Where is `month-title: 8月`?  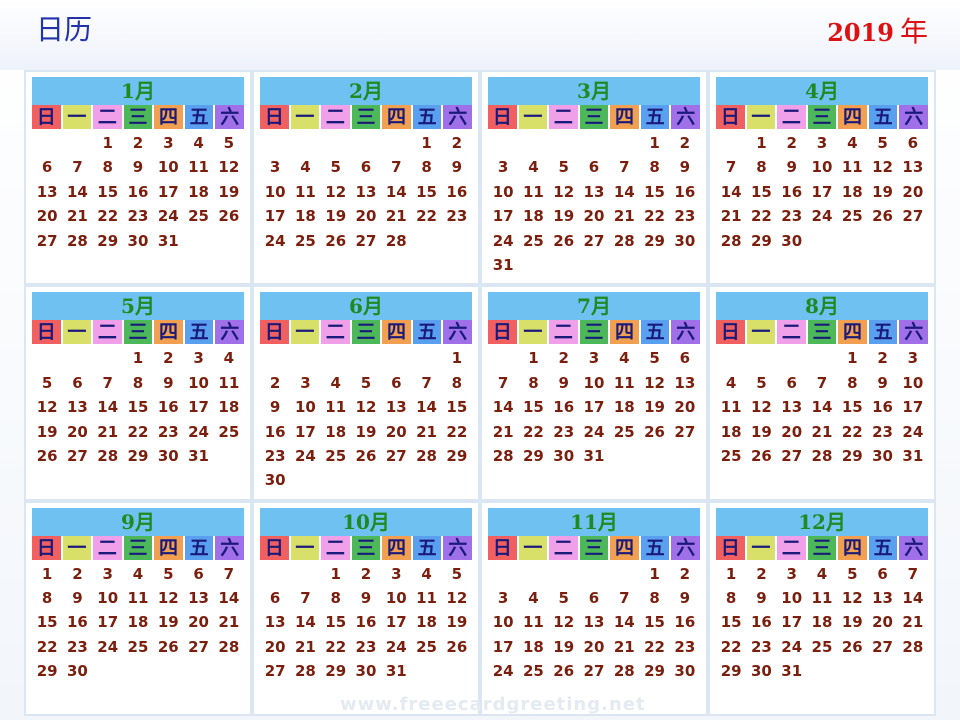 month-title: 8月 is located at coordinates (822, 306).